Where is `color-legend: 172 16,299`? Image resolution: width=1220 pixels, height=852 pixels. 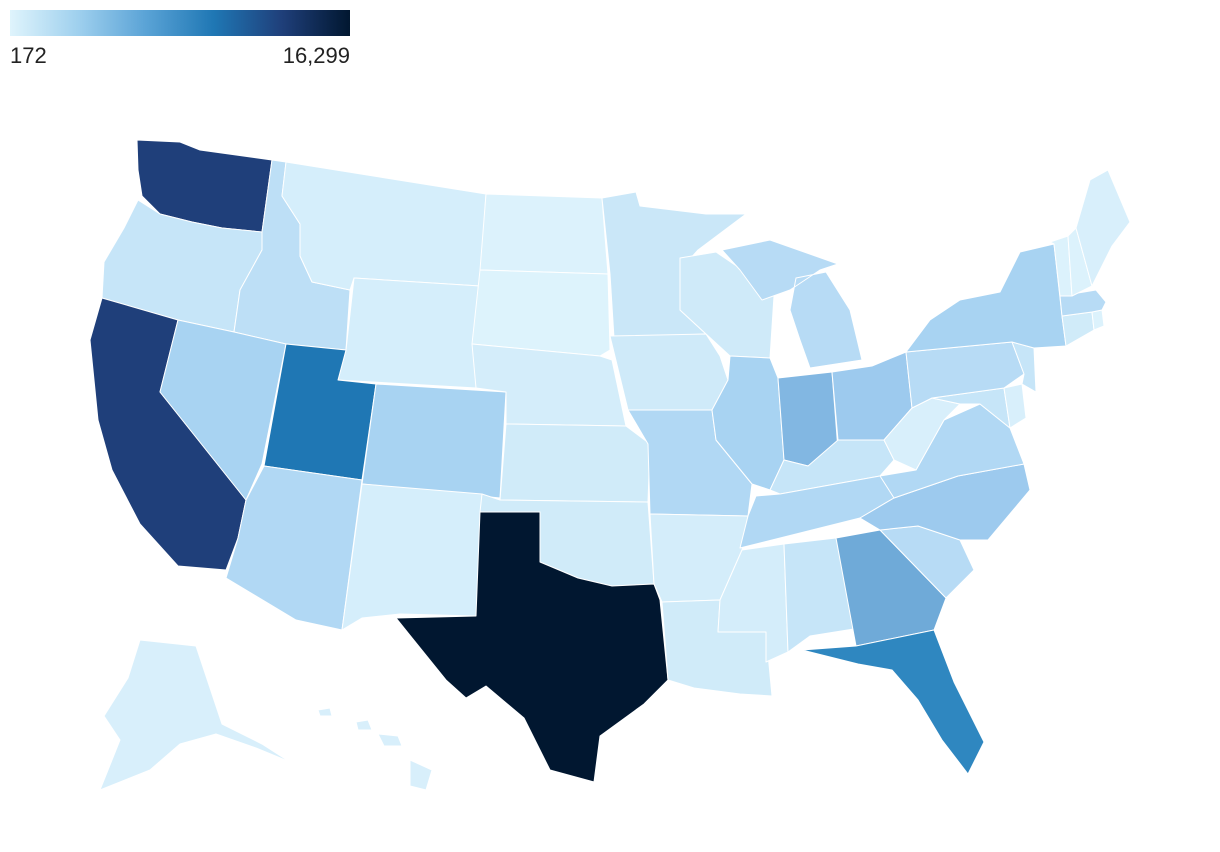 color-legend: 172 16,299 is located at coordinates (180, 41).